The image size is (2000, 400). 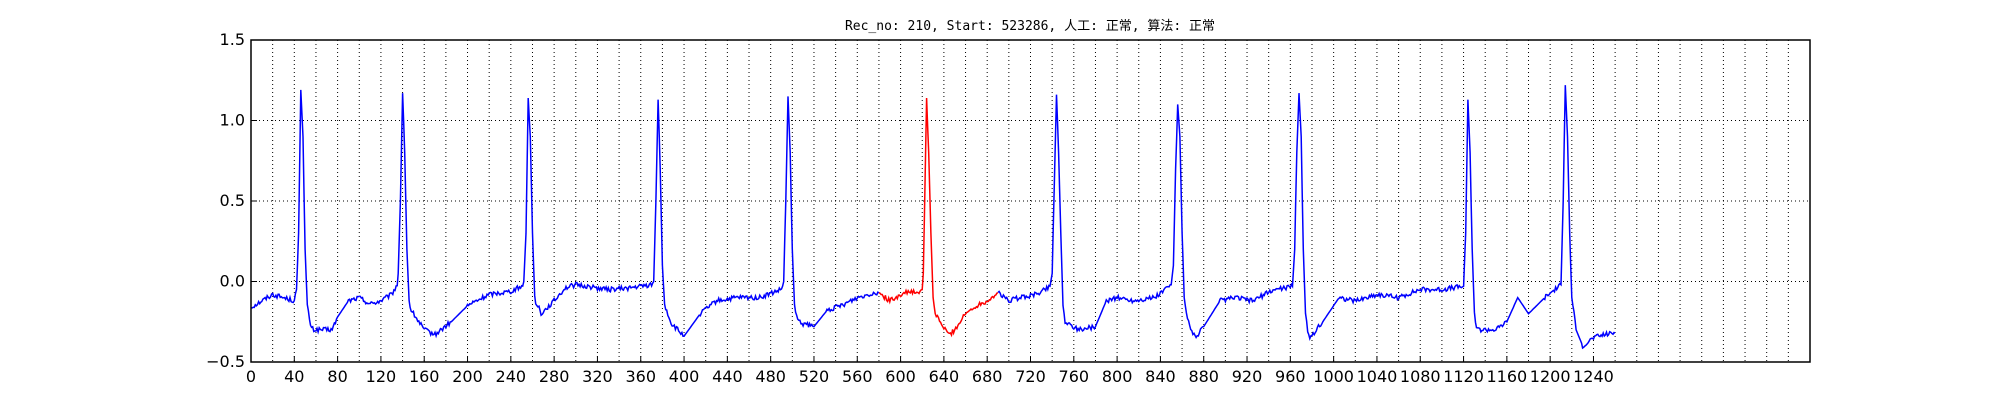 What do you see at coordinates (337, 376) in the screenshot?
I see `x-tick-label: 80` at bounding box center [337, 376].